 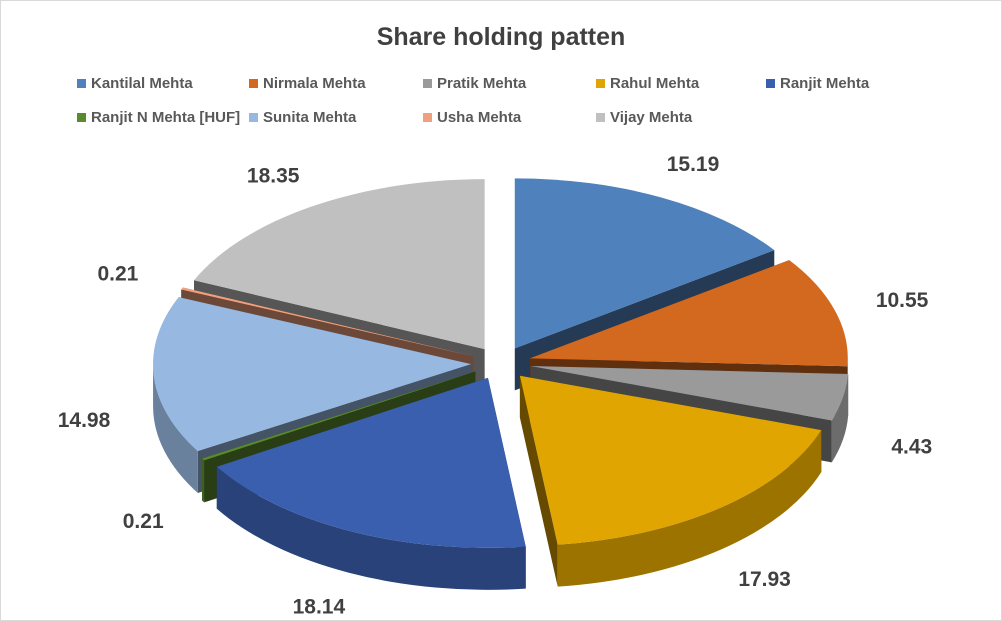 What do you see at coordinates (84, 420) in the screenshot?
I see `data-label-sunita-mehta: 14.98` at bounding box center [84, 420].